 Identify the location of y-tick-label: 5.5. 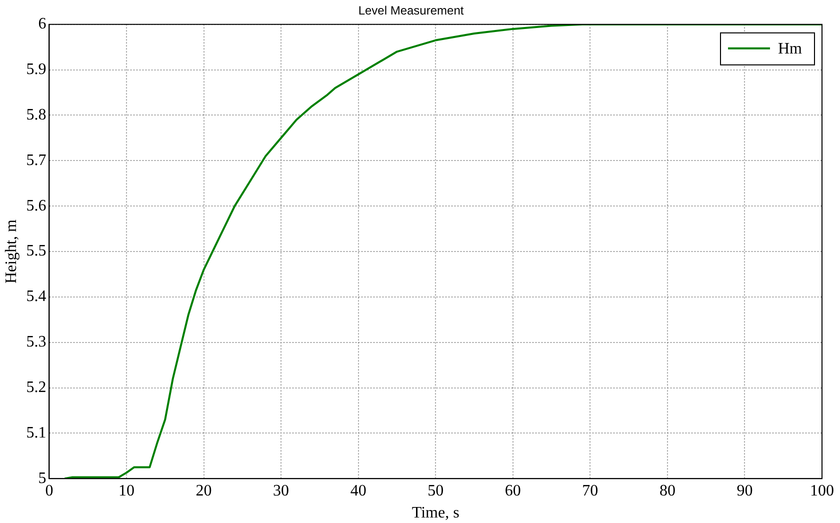
(36, 251).